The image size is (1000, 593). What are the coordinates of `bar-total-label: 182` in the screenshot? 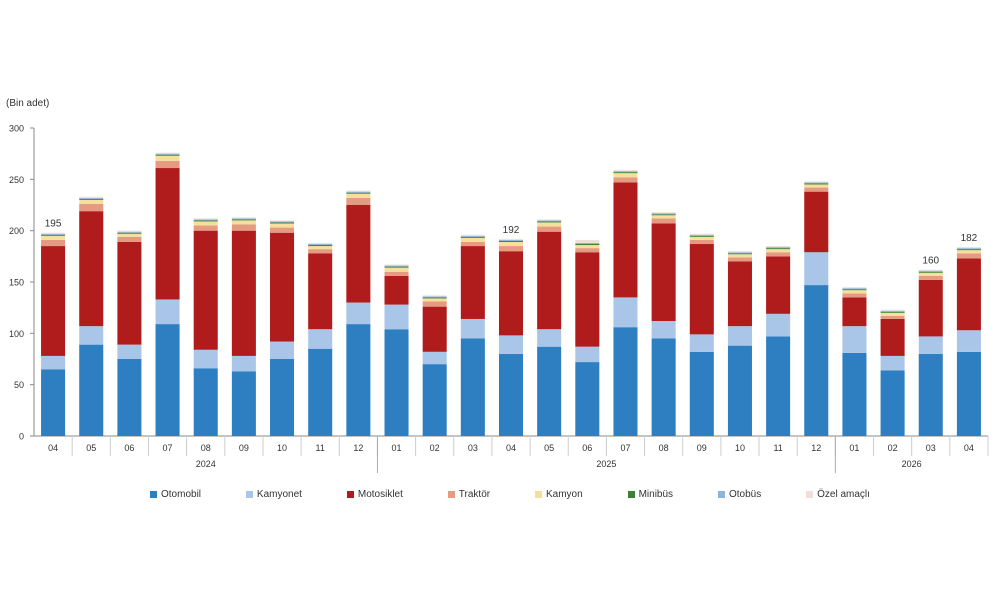 It's located at (969, 238).